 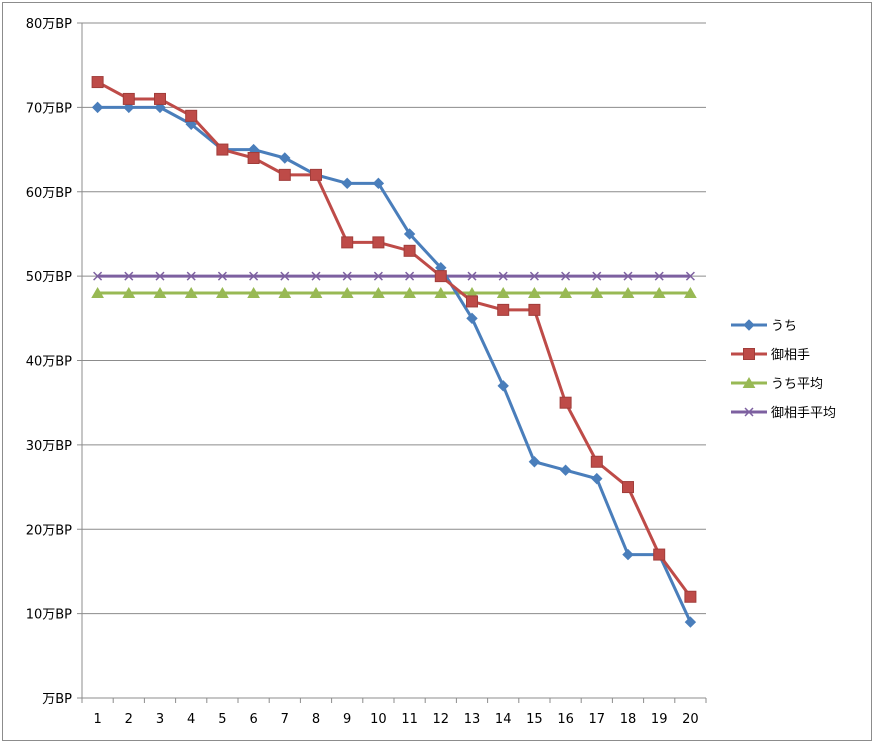 What do you see at coordinates (565, 719) in the screenshot?
I see `x-tick-label: 16` at bounding box center [565, 719].